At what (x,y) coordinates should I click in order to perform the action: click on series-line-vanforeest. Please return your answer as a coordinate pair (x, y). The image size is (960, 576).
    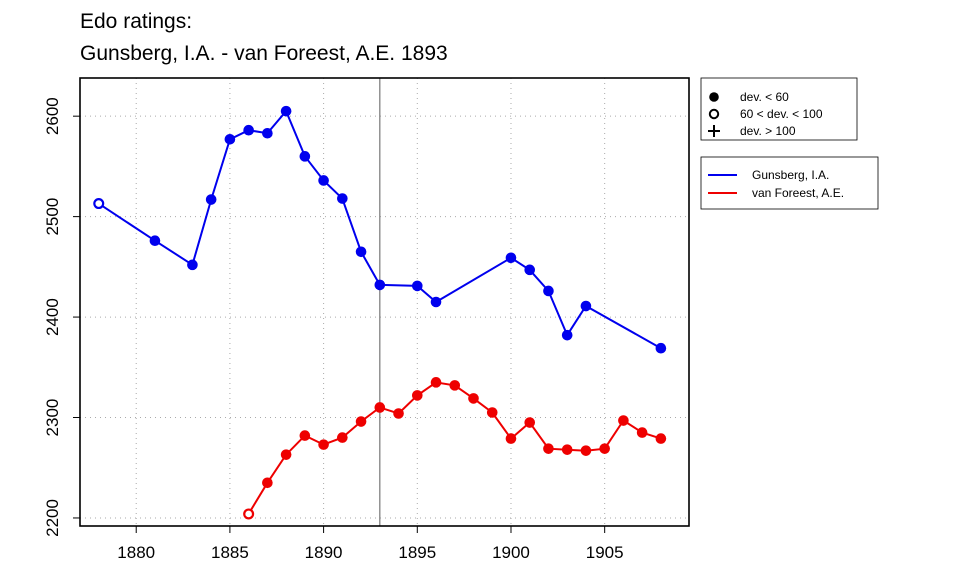
    Looking at the image, I should click on (454, 448).